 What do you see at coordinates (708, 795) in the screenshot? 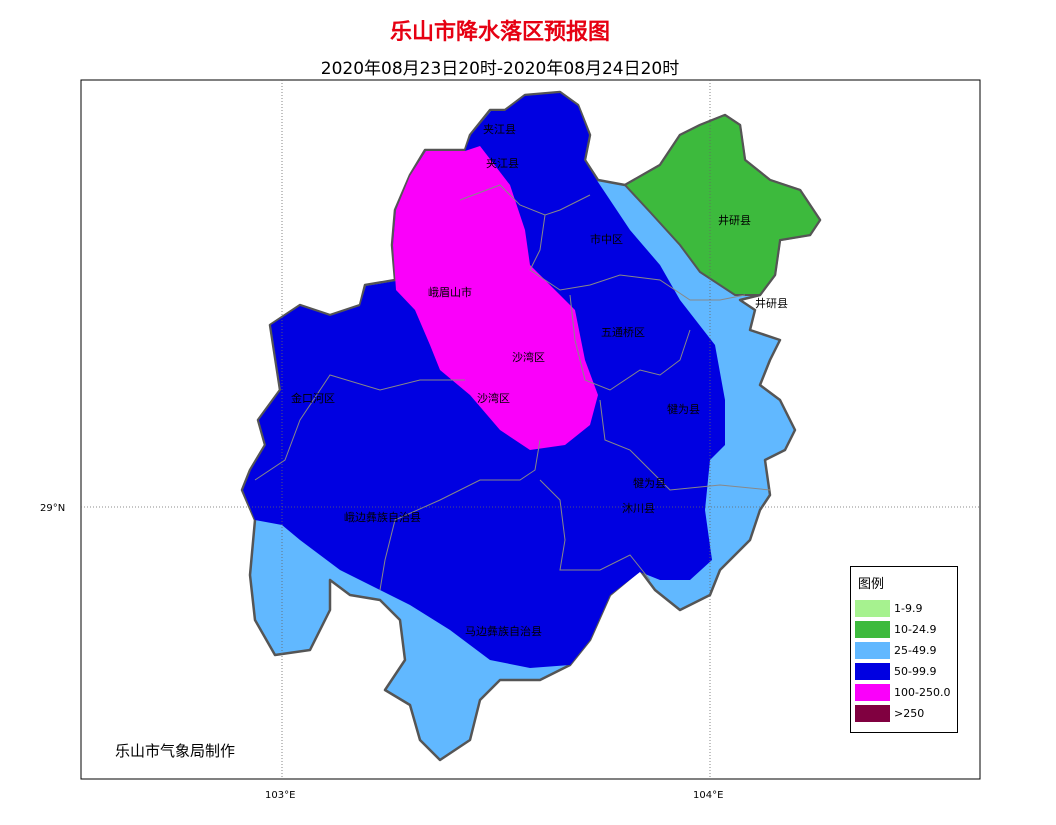
I see `tick-104e: 104°E` at bounding box center [708, 795].